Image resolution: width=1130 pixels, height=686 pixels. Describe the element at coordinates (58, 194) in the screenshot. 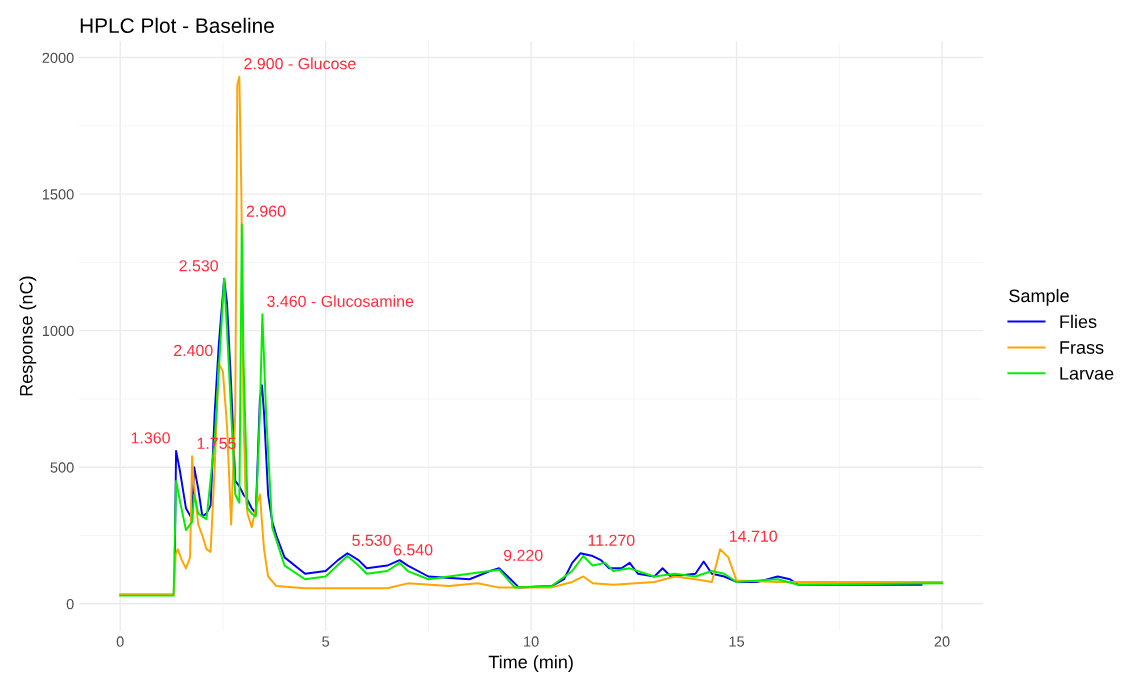

I see `y-tick-label: 1500` at that location.